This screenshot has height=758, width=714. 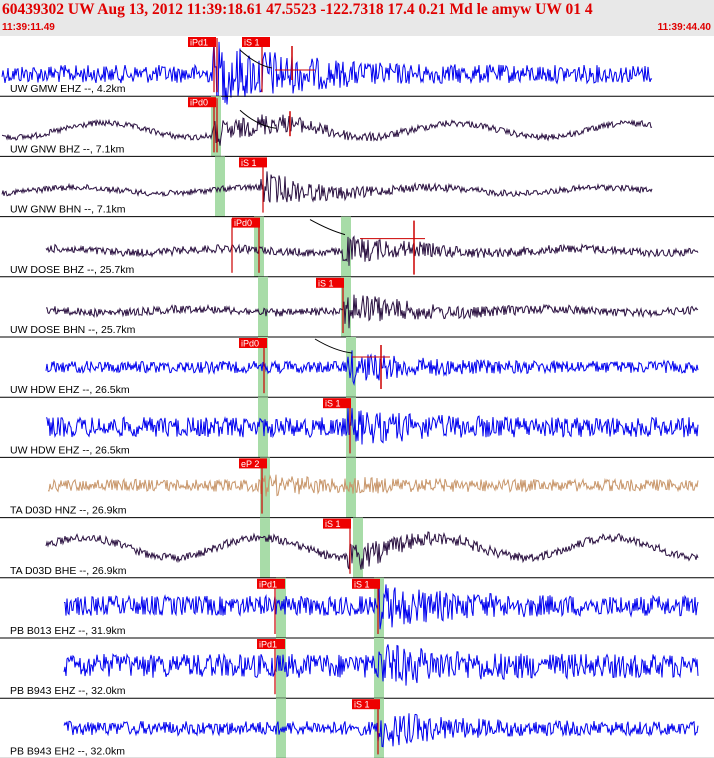 I want to click on trace-row: iPd1 iS 1 PB B013 EHZ --, 31.9km, so click(x=357, y=608).